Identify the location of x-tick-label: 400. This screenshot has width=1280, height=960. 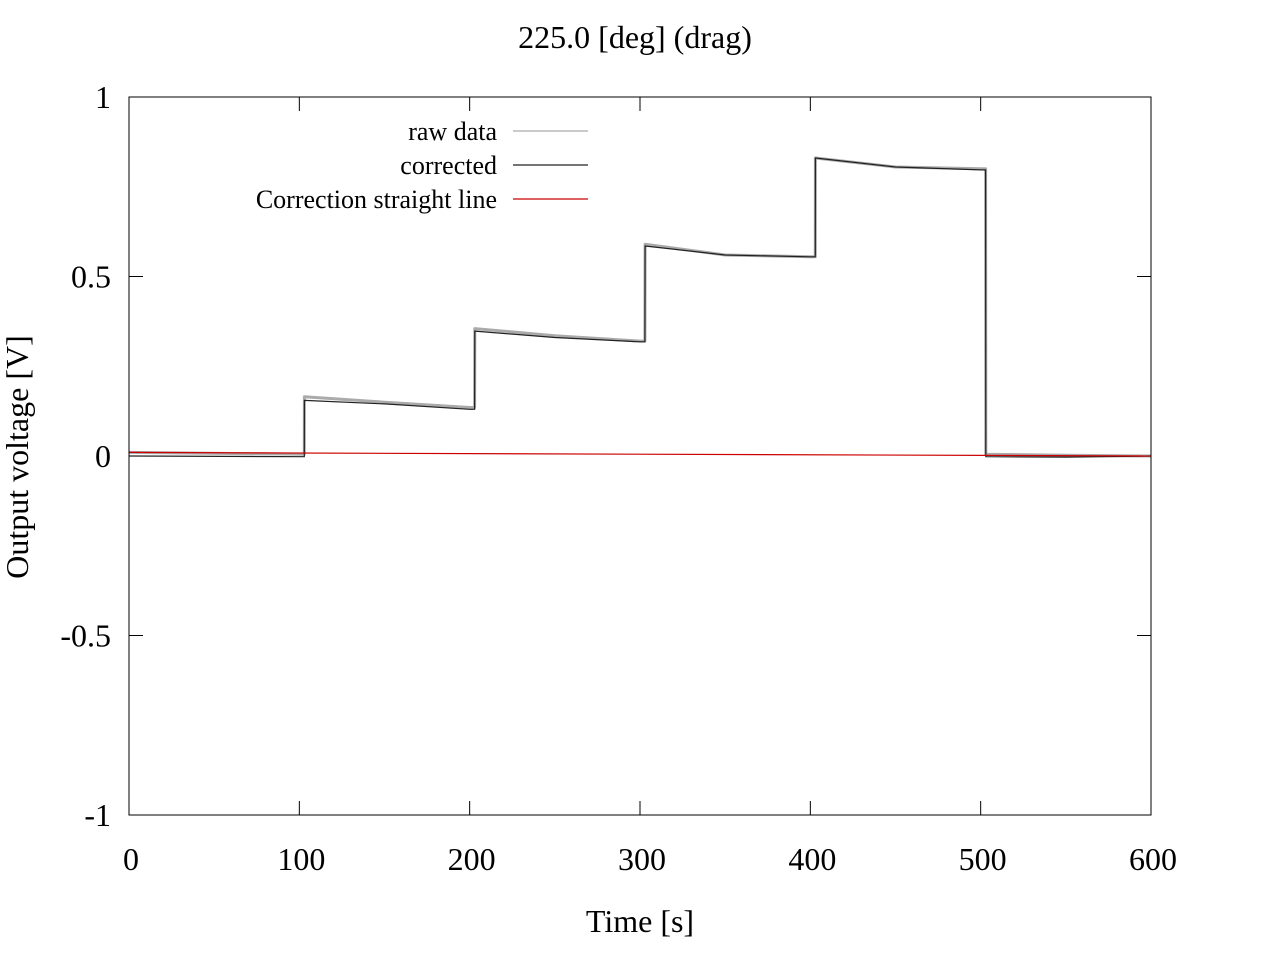
(812, 859).